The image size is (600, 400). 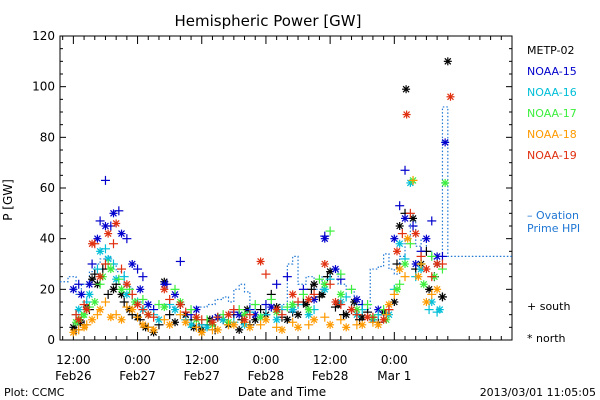 What do you see at coordinates (552, 71) in the screenshot?
I see `legend-entry: NOAA-15` at bounding box center [552, 71].